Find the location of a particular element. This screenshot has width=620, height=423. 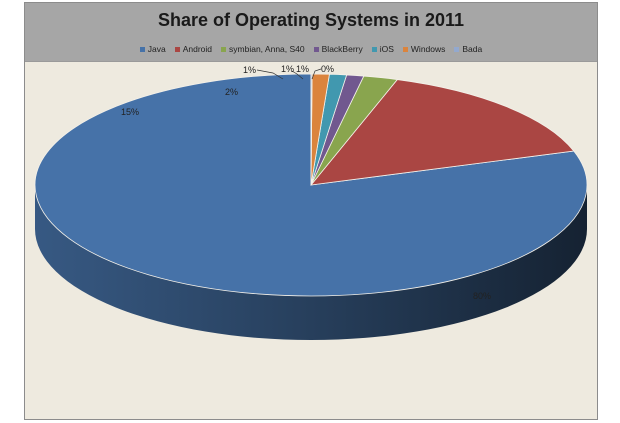

legend-label-symbian: symbian, Anna, S40 is located at coordinates (267, 49).